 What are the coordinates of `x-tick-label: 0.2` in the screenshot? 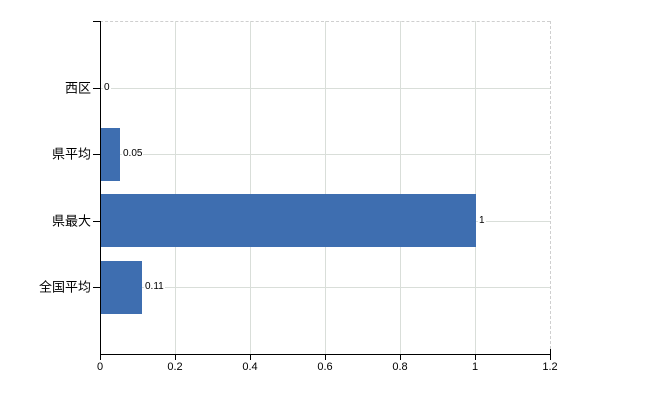 It's located at (175, 367).